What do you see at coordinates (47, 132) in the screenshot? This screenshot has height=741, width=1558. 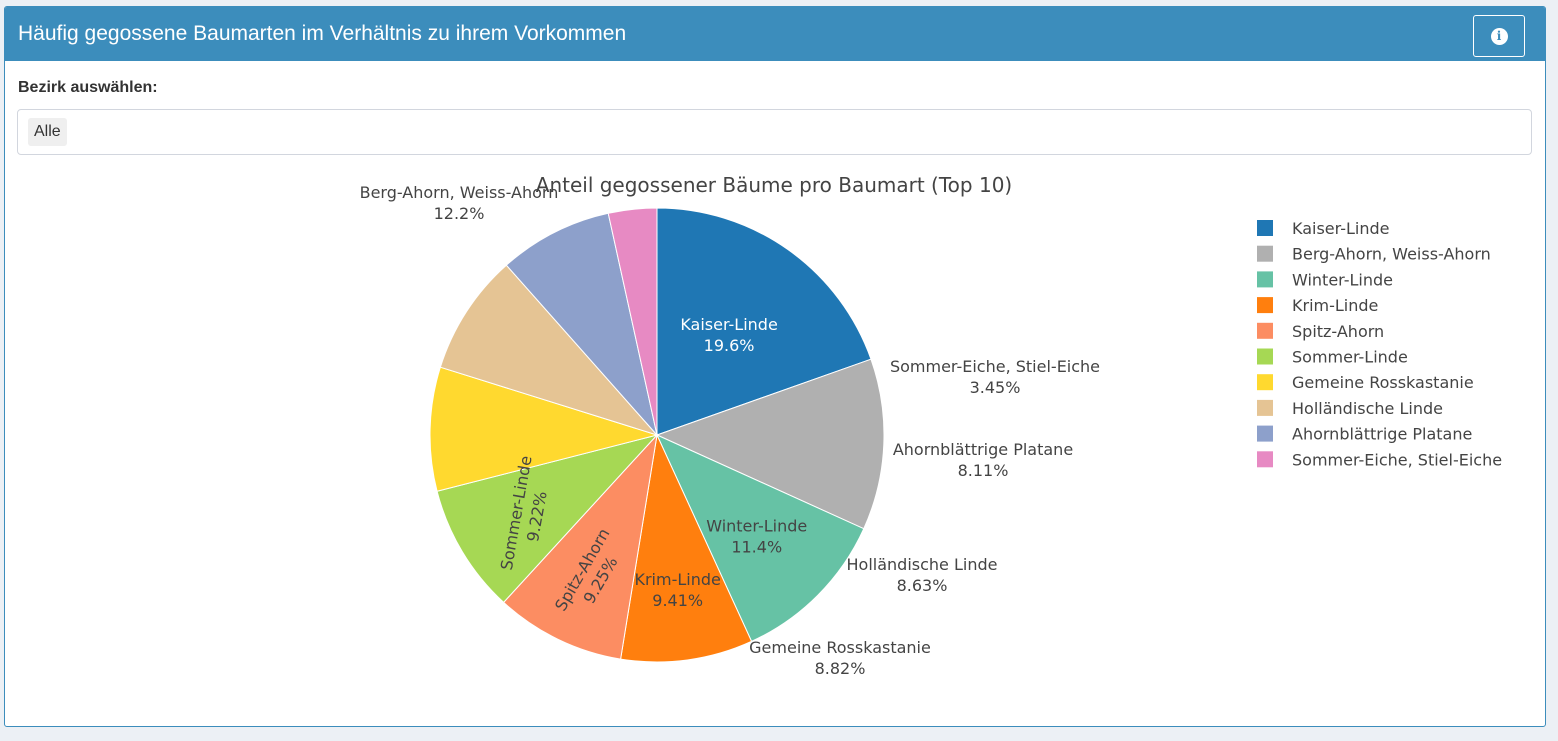 I see `district-selected-value: Alle` at bounding box center [47, 132].